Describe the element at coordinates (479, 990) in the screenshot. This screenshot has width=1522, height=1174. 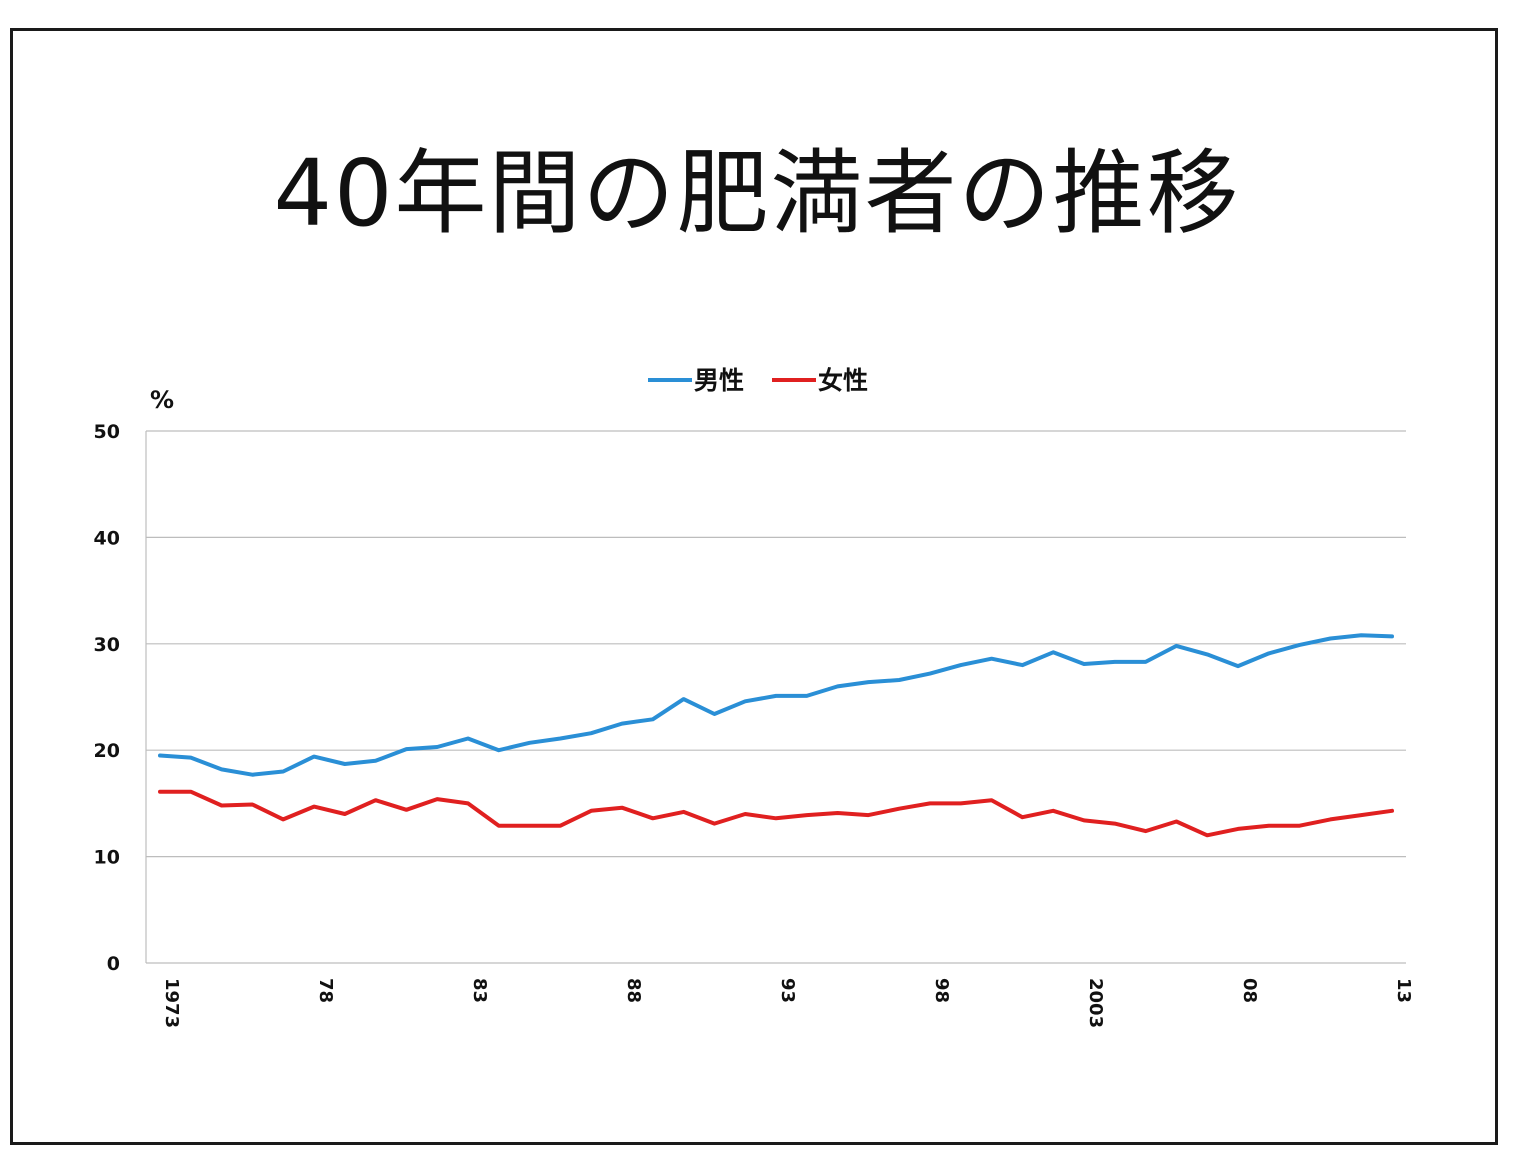
I see `x-tick-label-83: 83` at that location.